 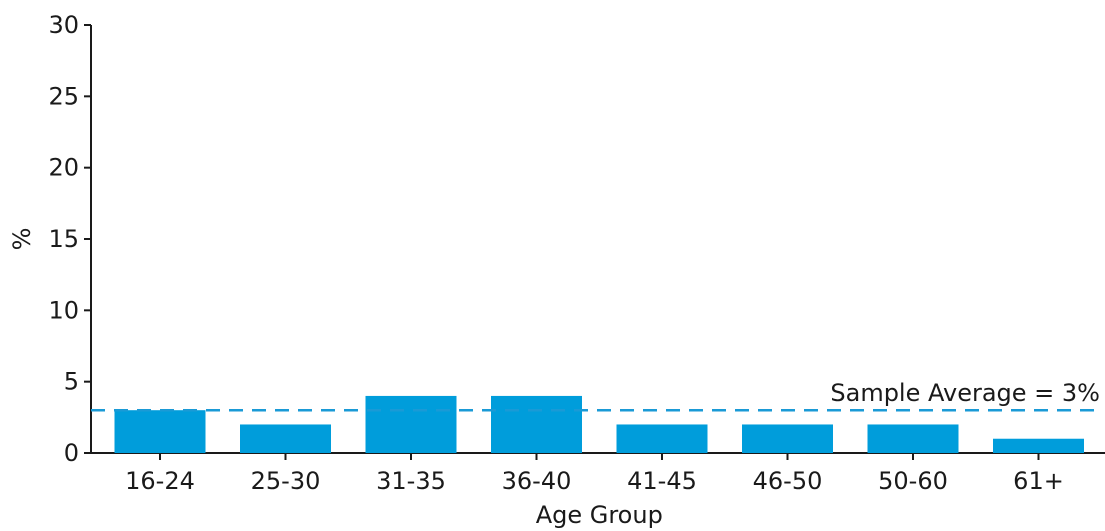 What do you see at coordinates (965, 393) in the screenshot?
I see `sample-average-label: Sample Average = 3%` at bounding box center [965, 393].